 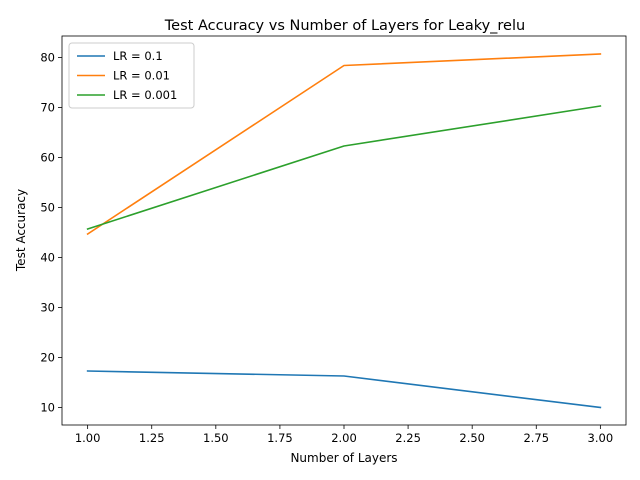 I want to click on x-axis-label: Number of Layers, so click(x=343, y=458).